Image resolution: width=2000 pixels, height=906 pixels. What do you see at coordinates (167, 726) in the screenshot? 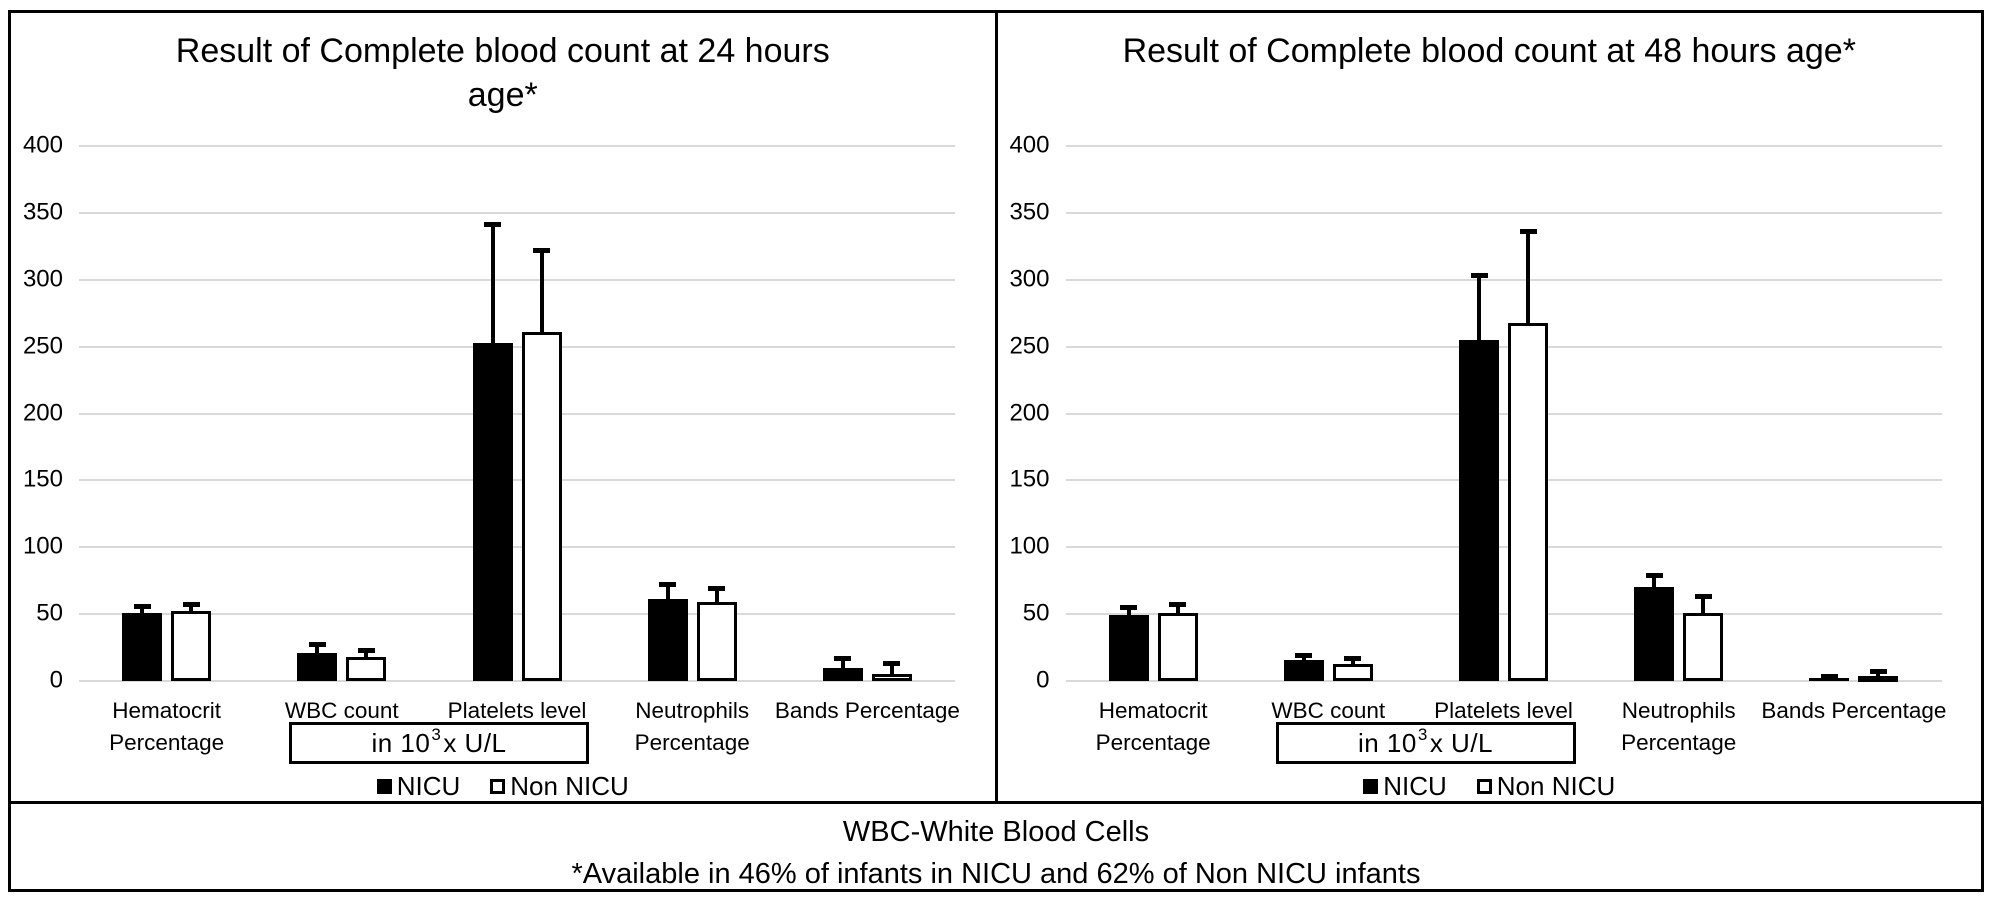
I see `category-label: Hematocrit Percentage` at bounding box center [167, 726].